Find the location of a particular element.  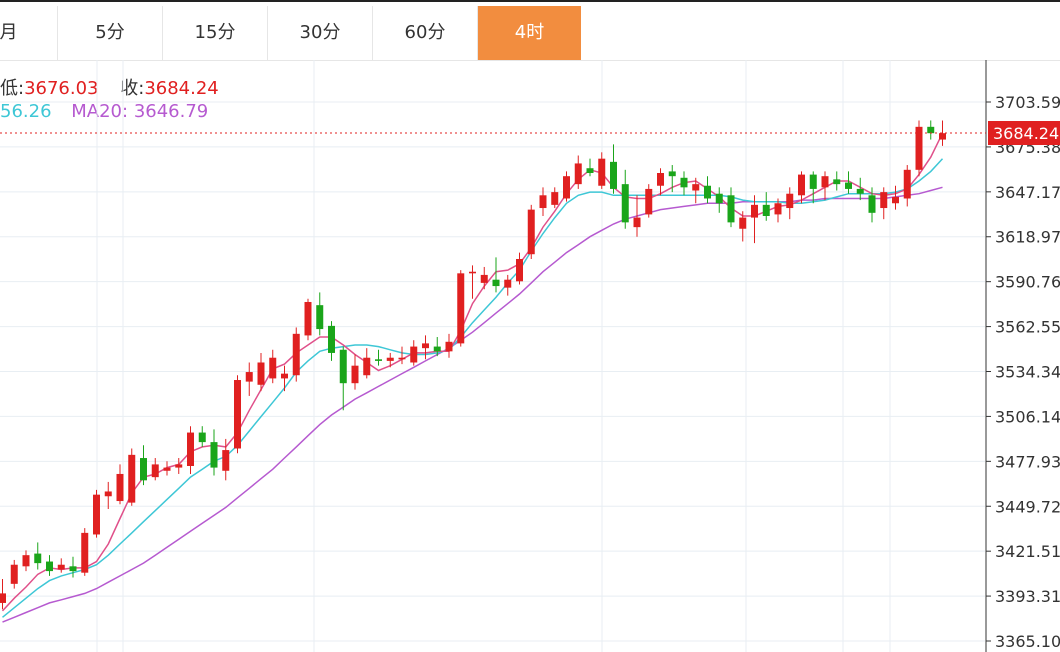

tab-60min: 60分 is located at coordinates (425, 33).